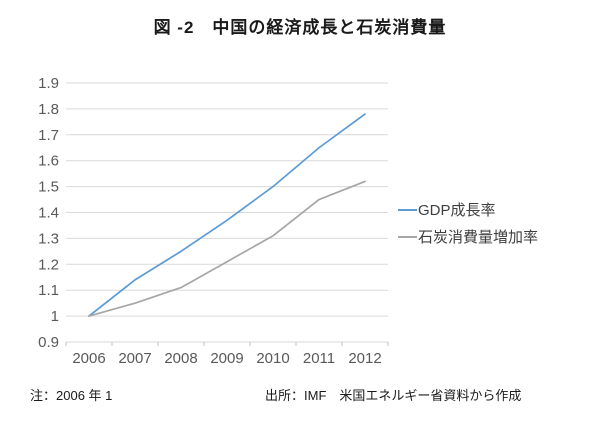 Image resolution: width=600 pixels, height=422 pixels. What do you see at coordinates (478, 237) in the screenshot?
I see `legend-label-coal: 石炭消費量増加率` at bounding box center [478, 237].